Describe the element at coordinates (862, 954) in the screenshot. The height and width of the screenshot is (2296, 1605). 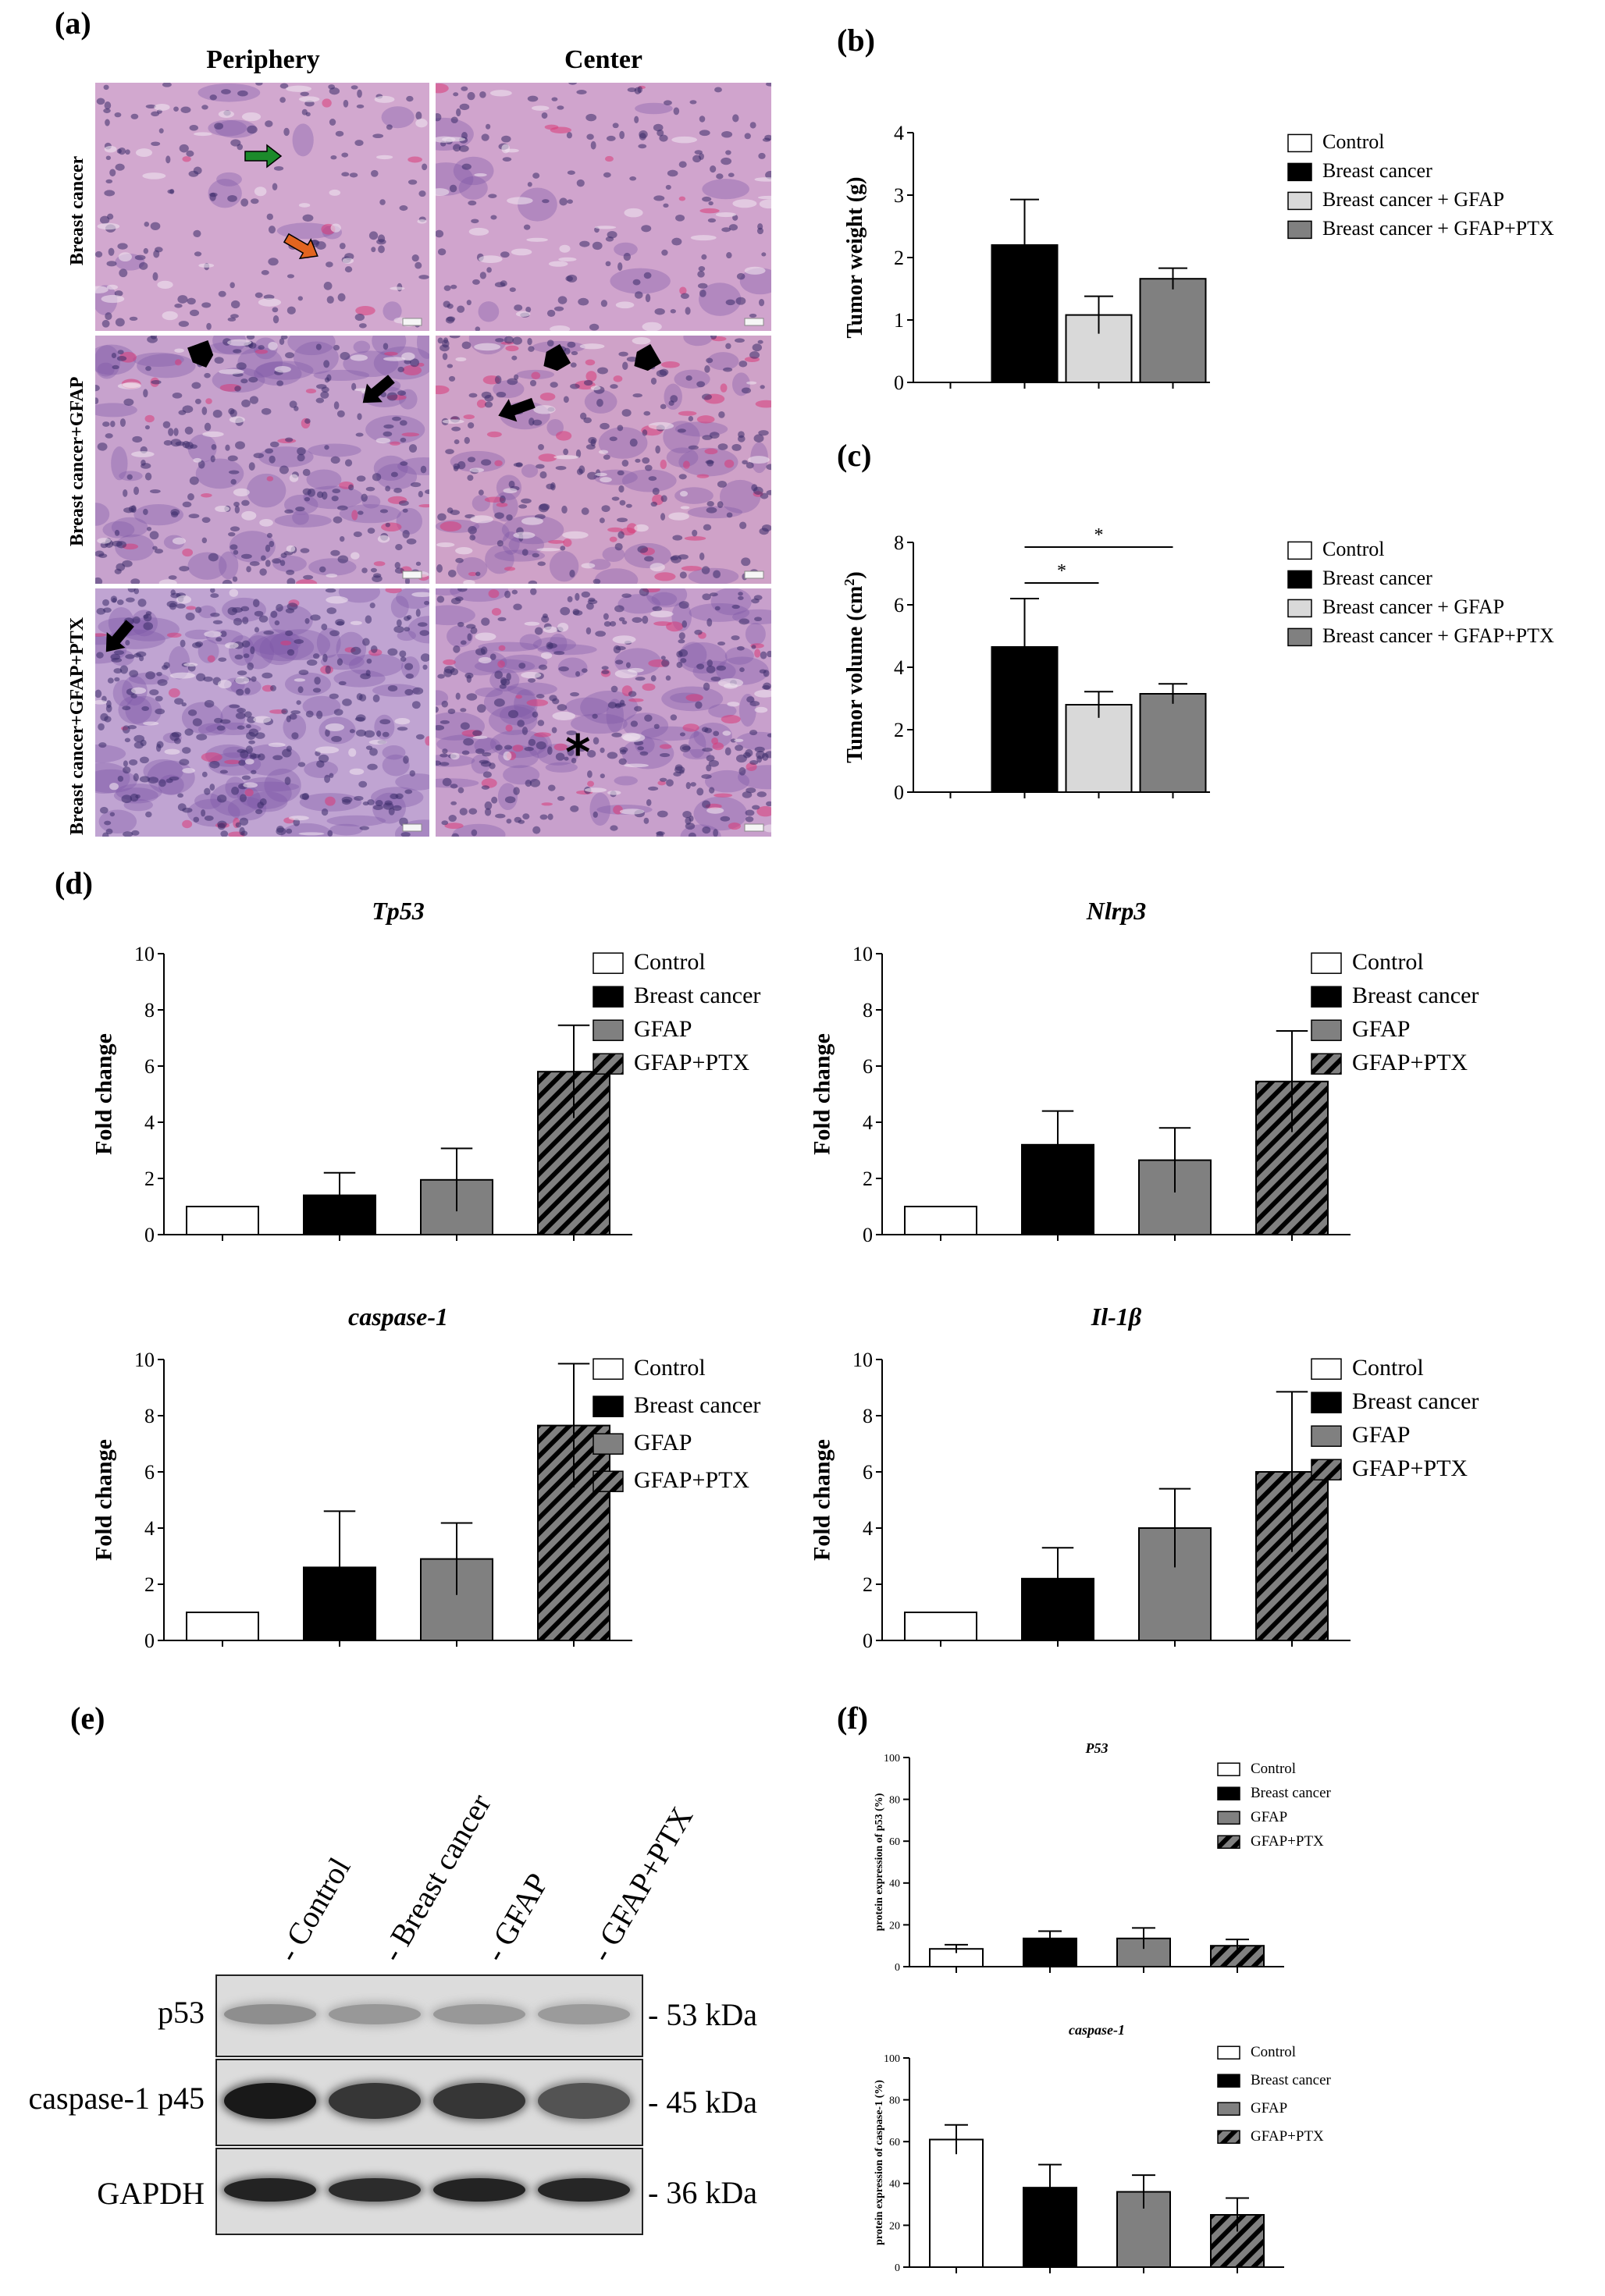
I see `y-tick-label: 10` at that location.